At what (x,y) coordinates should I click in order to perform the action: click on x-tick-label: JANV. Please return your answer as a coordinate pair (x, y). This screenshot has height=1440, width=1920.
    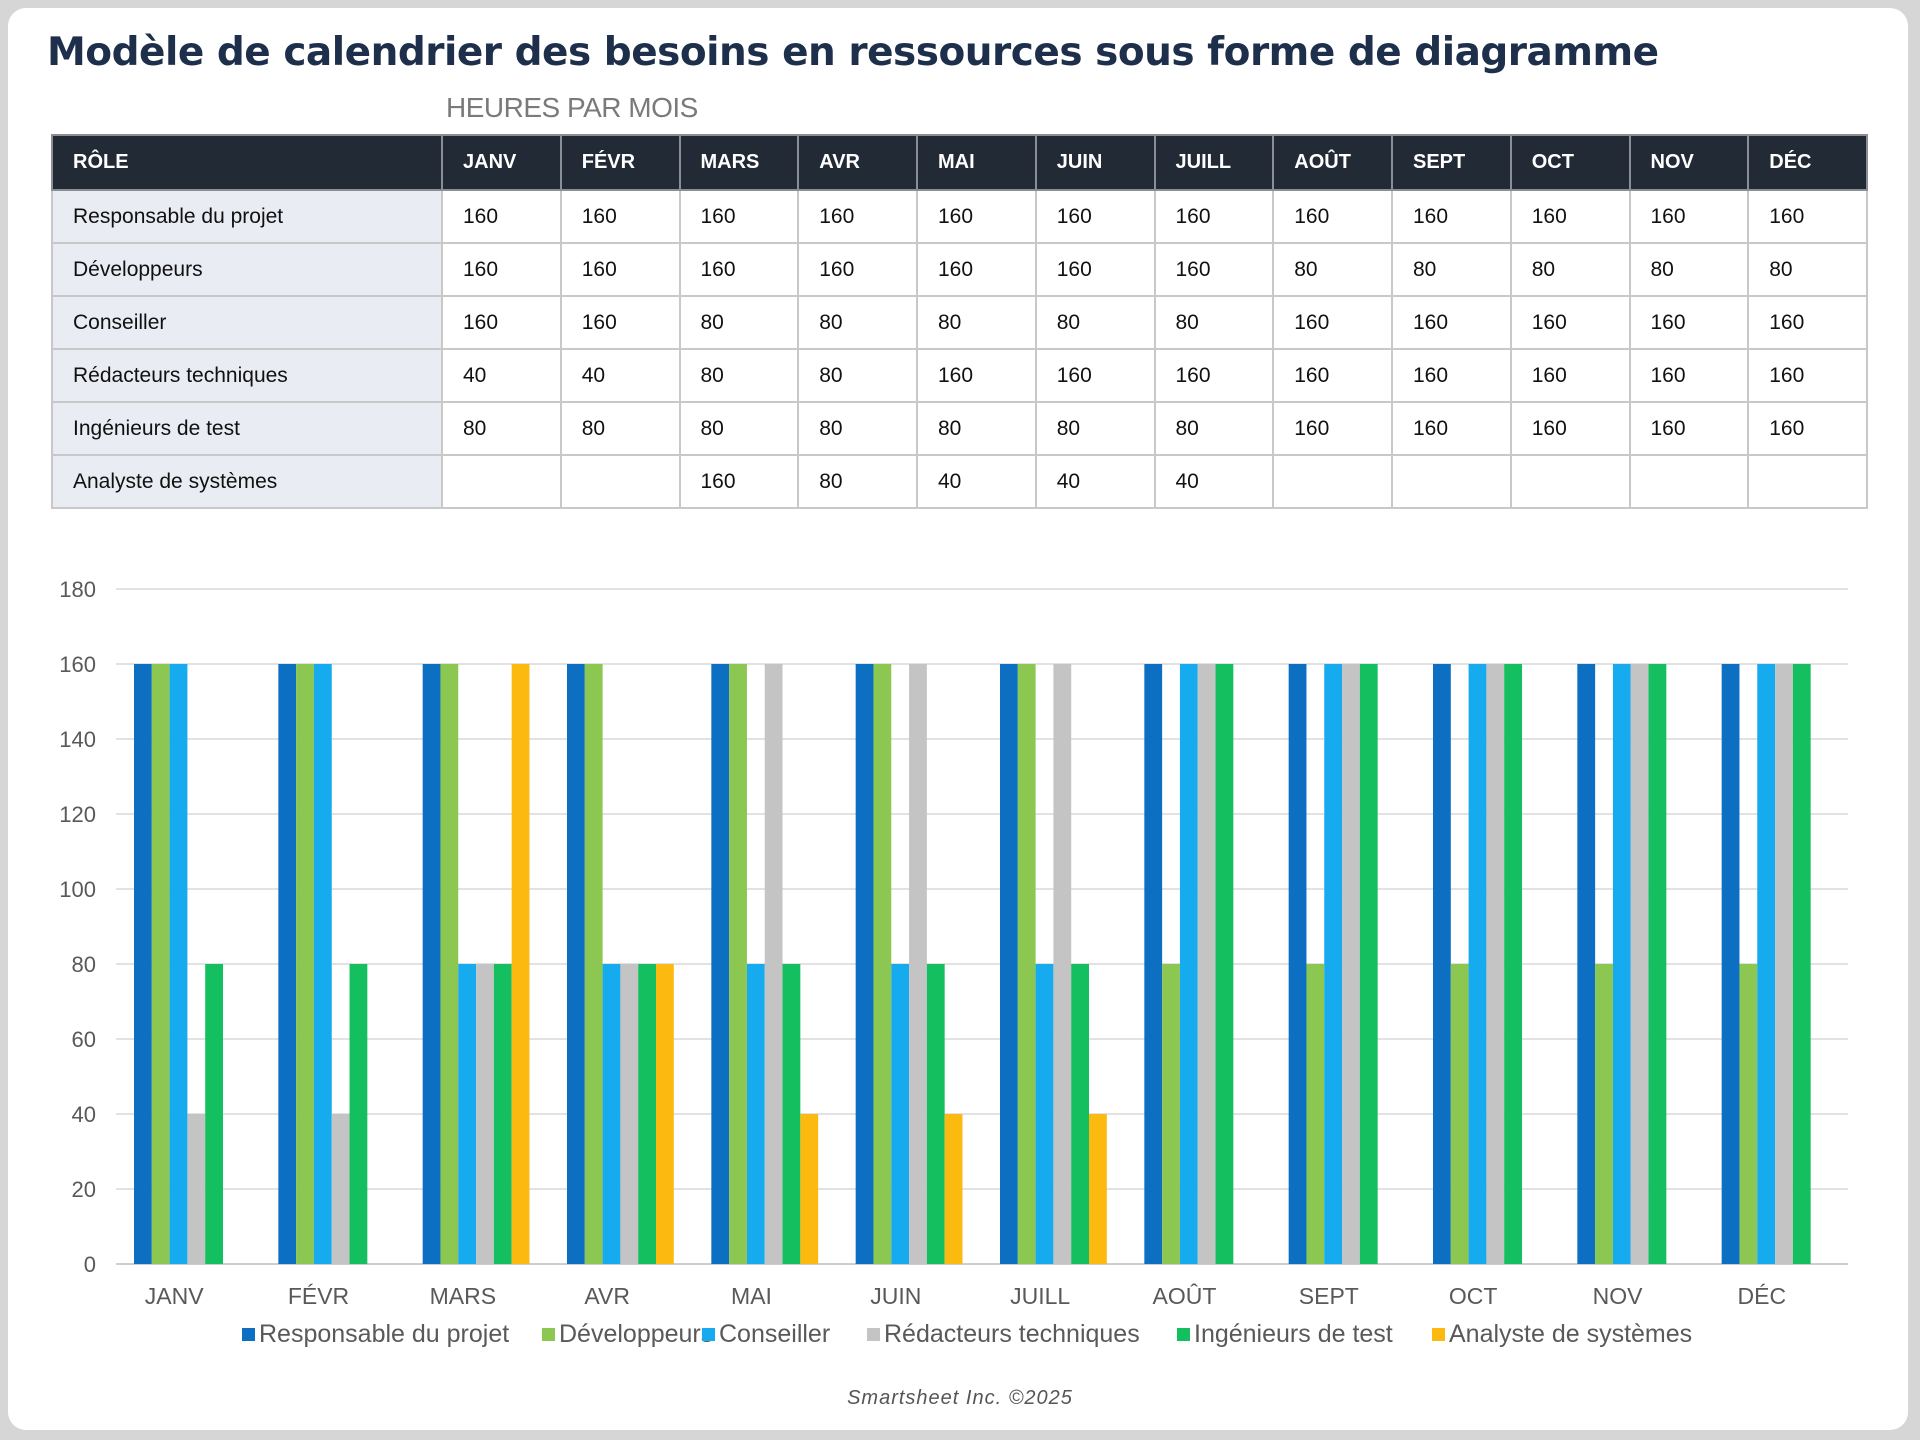
    Looking at the image, I should click on (174, 1296).